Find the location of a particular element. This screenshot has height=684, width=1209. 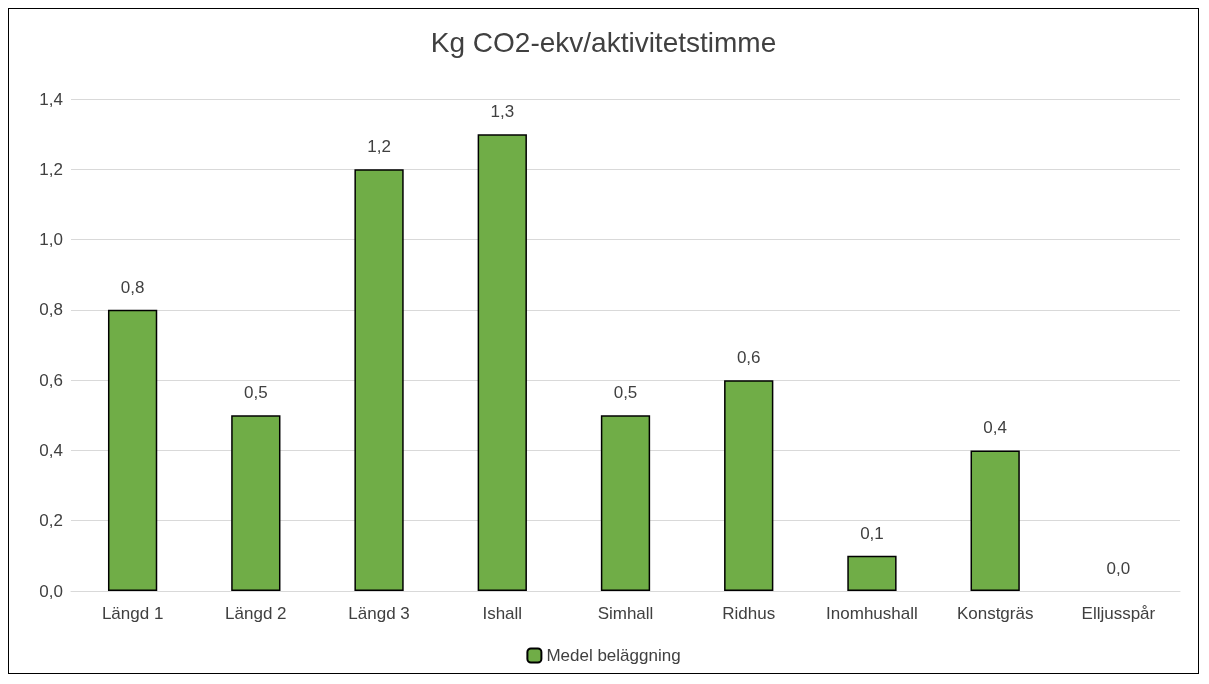

x-tick-label: Elljusspår is located at coordinates (1118, 613).